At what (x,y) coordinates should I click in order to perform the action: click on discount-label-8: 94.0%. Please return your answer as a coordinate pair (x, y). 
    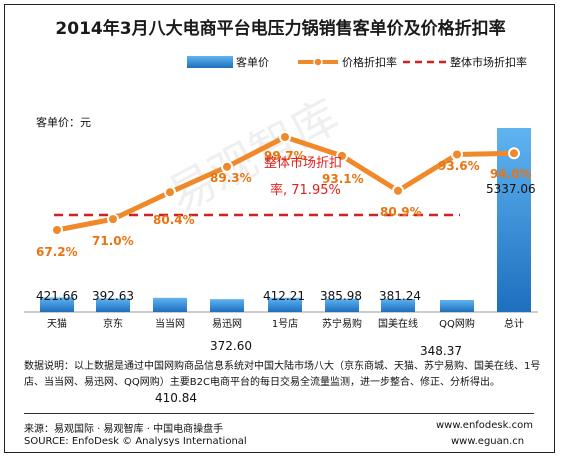
    Looking at the image, I should click on (511, 174).